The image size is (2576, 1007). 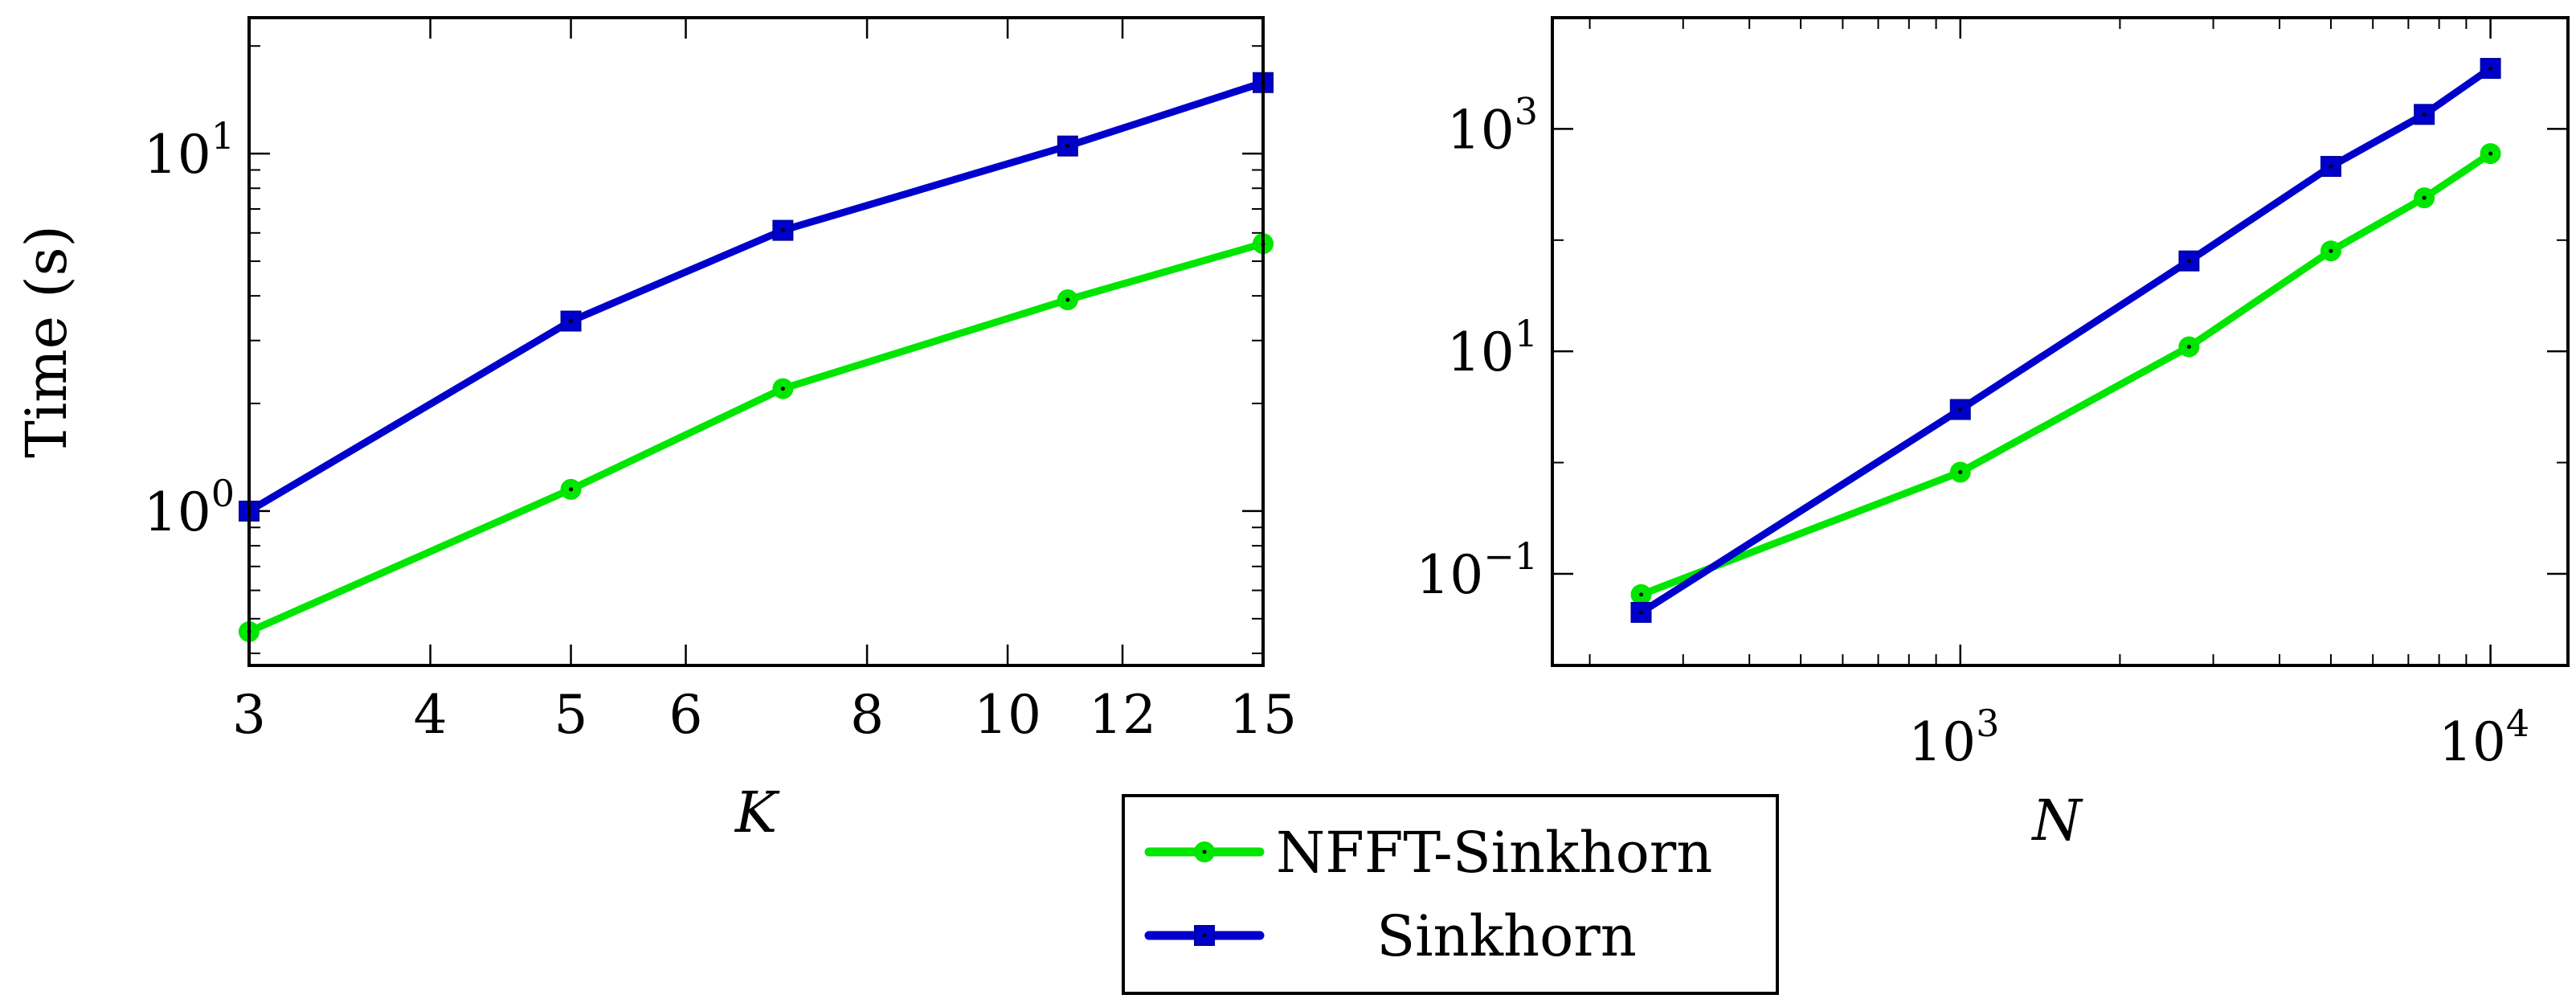 What do you see at coordinates (1953, 737) in the screenshot?
I see `right-x-tick-label: 10³` at bounding box center [1953, 737].